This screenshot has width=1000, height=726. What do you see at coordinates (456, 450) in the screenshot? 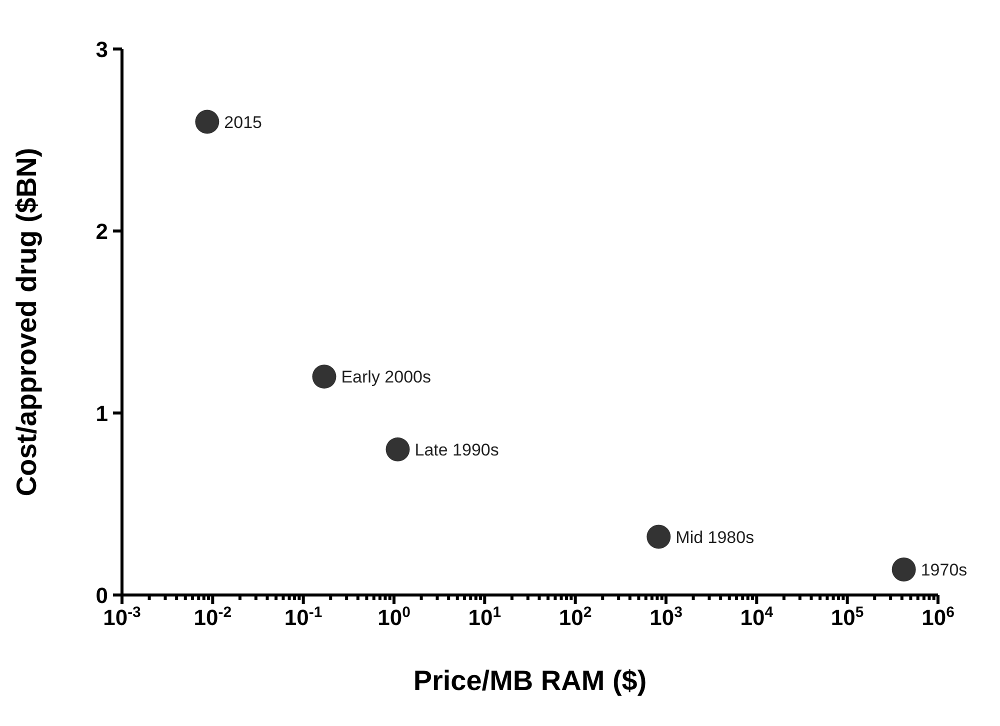
I see `annotation: Late 1990s` at bounding box center [456, 450].